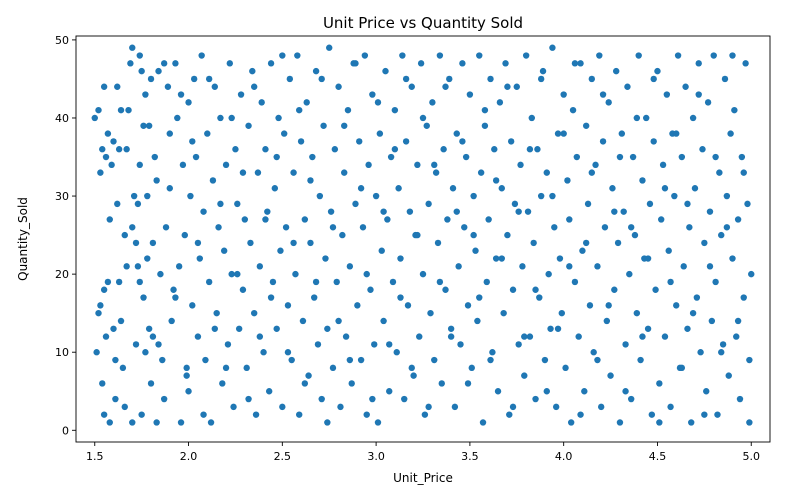  What do you see at coordinates (23, 239) in the screenshot?
I see `y-axis-label: Quantity_Sold` at bounding box center [23, 239].